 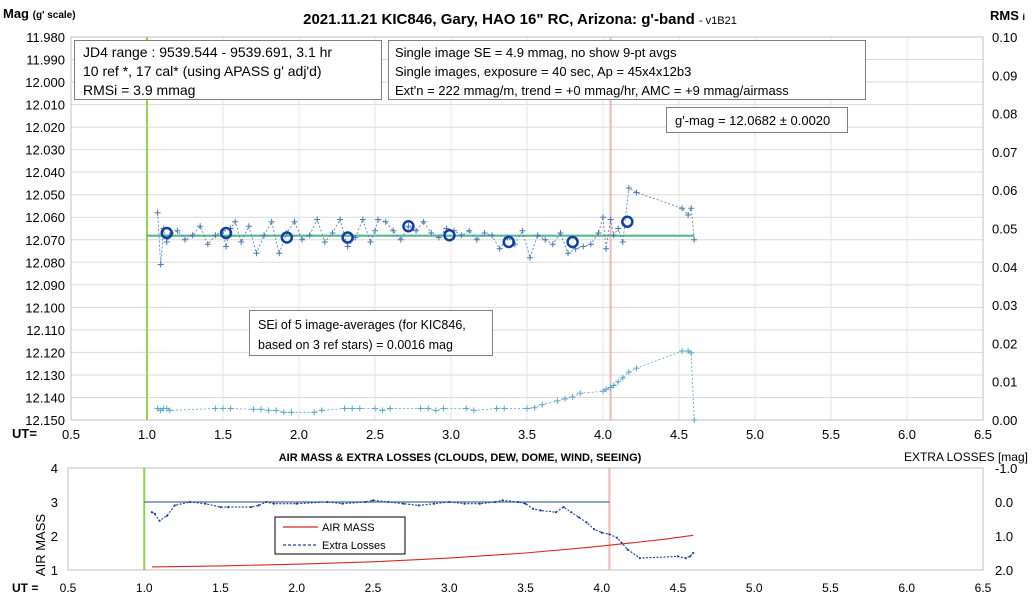 I want to click on y-tick-label: 12.020, so click(x=45, y=127).